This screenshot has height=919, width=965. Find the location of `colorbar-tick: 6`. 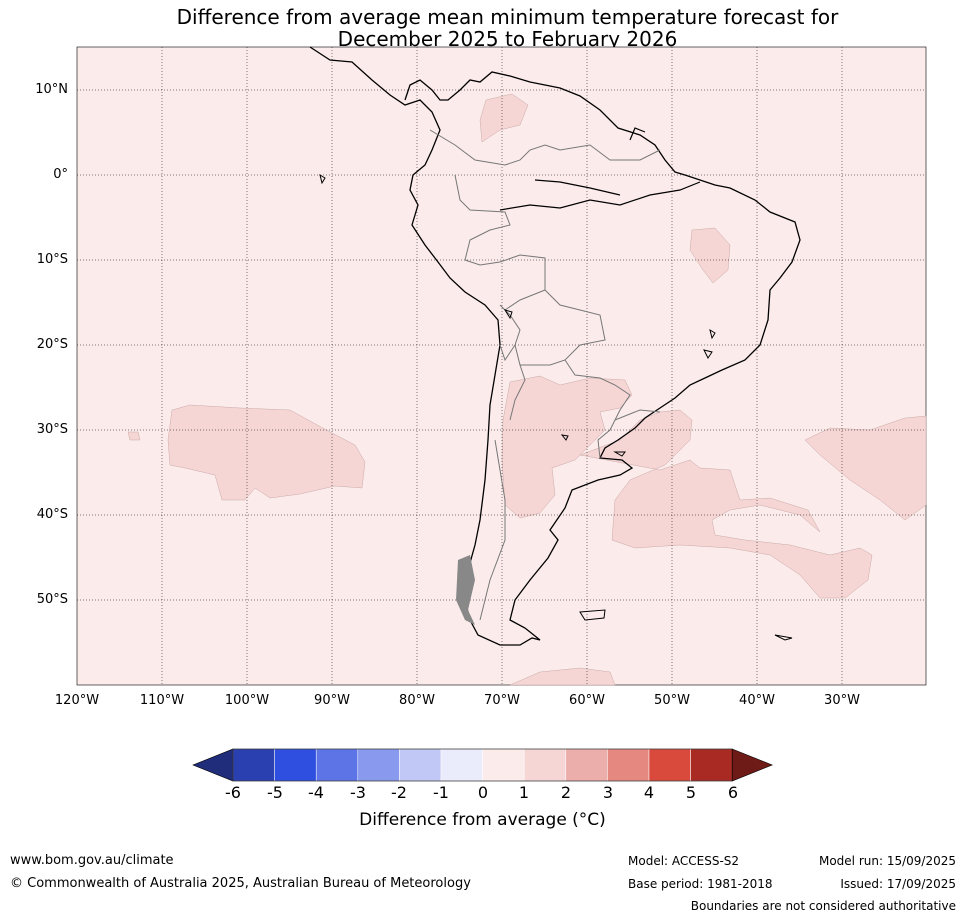

colorbar-tick: 6 is located at coordinates (733, 792).